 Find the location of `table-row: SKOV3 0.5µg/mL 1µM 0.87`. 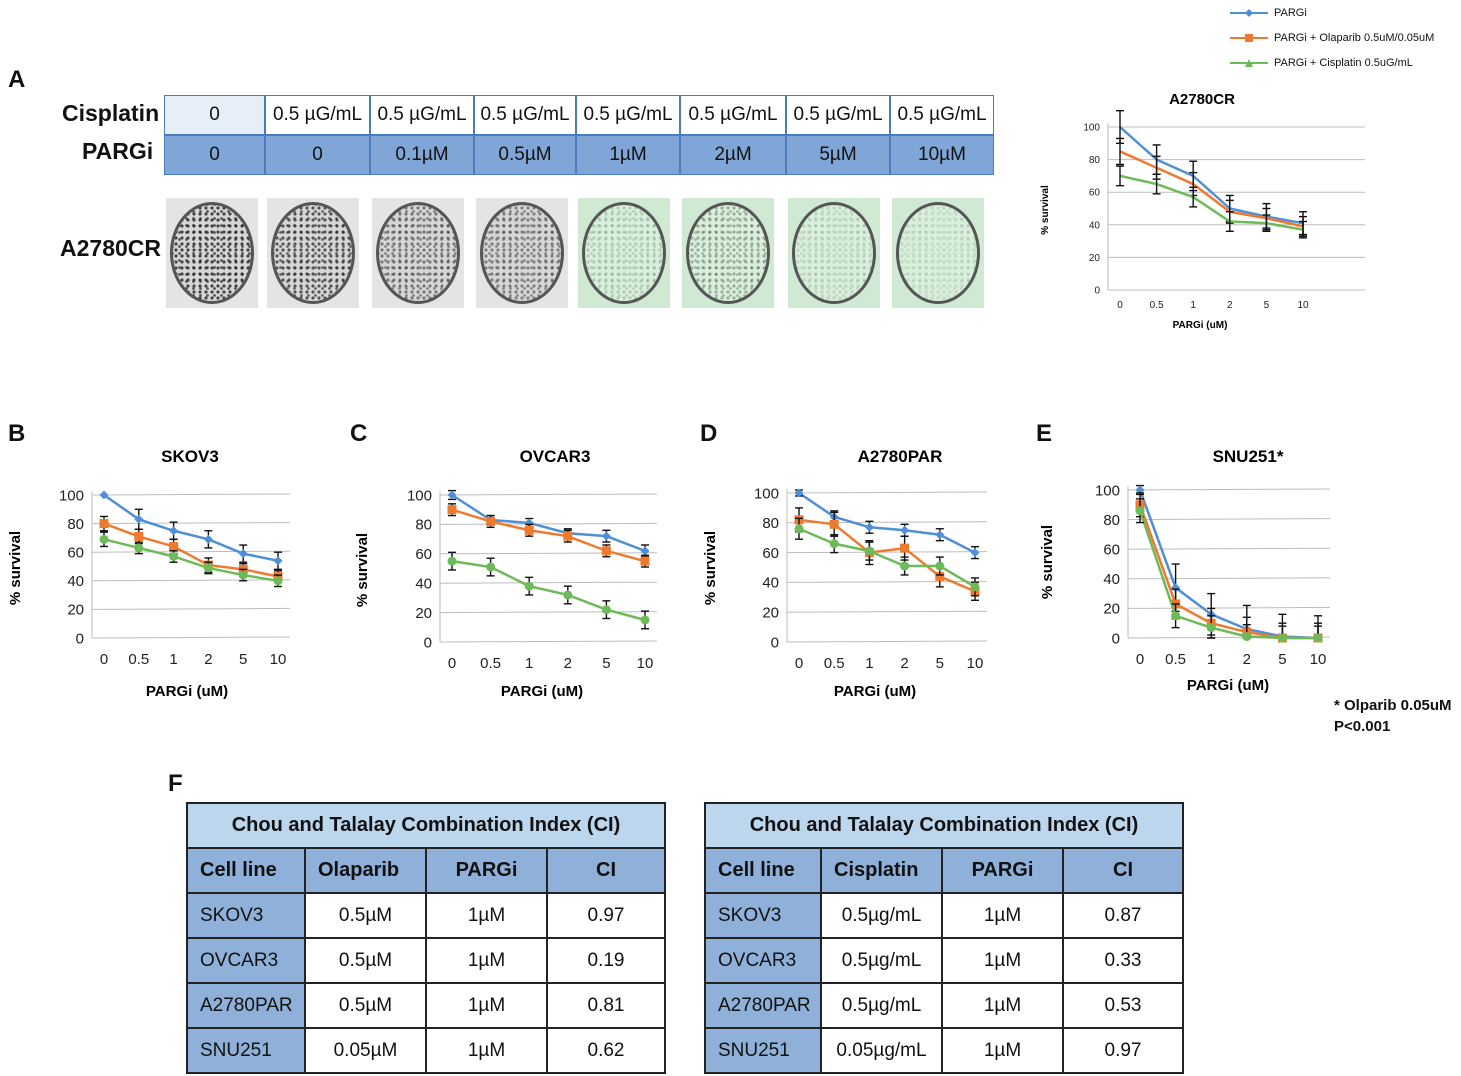

table-row: SKOV3 0.5µg/mL 1µM 0.87 is located at coordinates (944, 915).